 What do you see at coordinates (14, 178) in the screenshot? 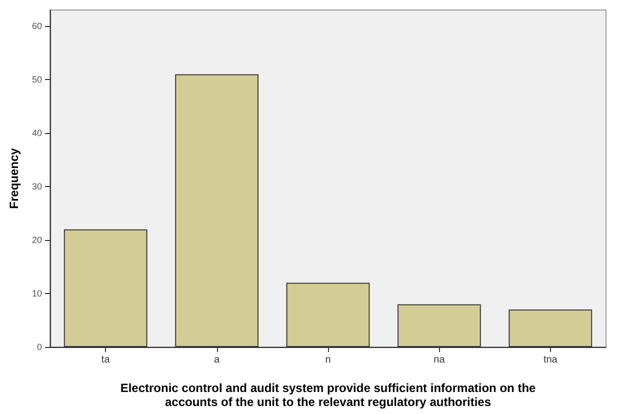
I see `y-axis-title: Frequency` at bounding box center [14, 178].